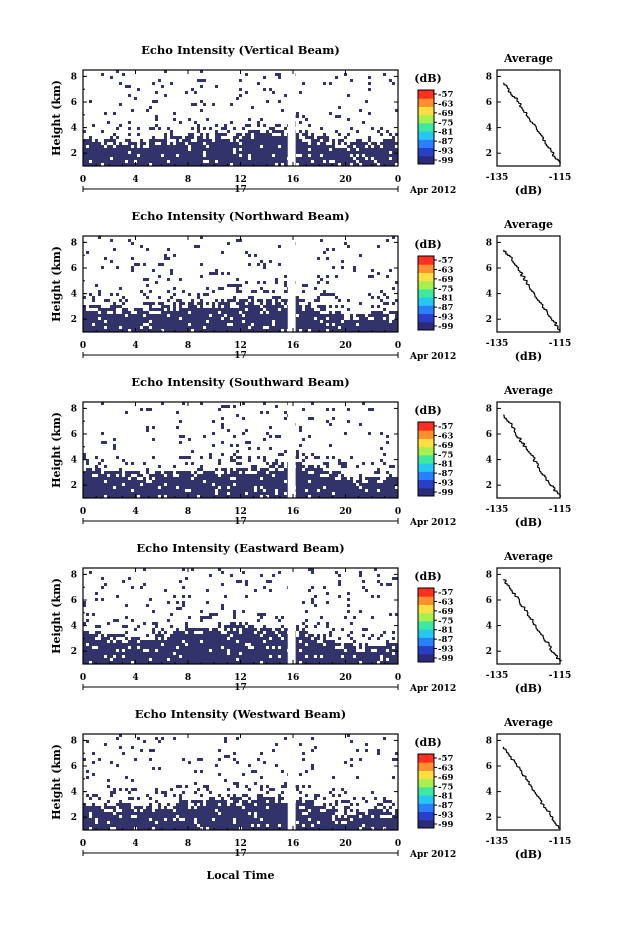 Image resolution: width=618 pixels, height=929 pixels. I want to click on average-line, so click(531, 123).